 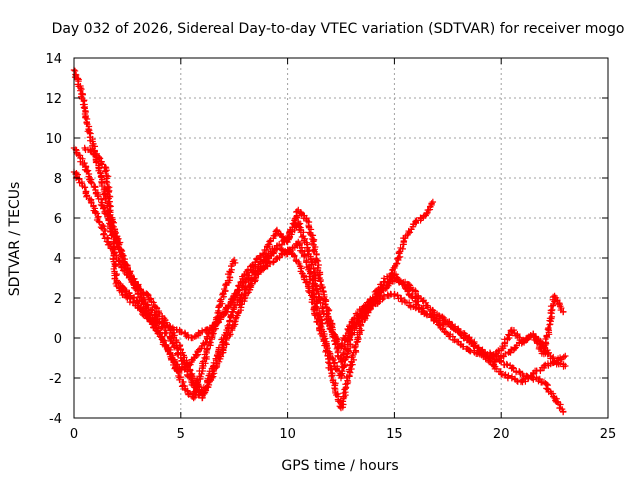 I want to click on x-axis-label: GPS time / hours, so click(x=339, y=466).